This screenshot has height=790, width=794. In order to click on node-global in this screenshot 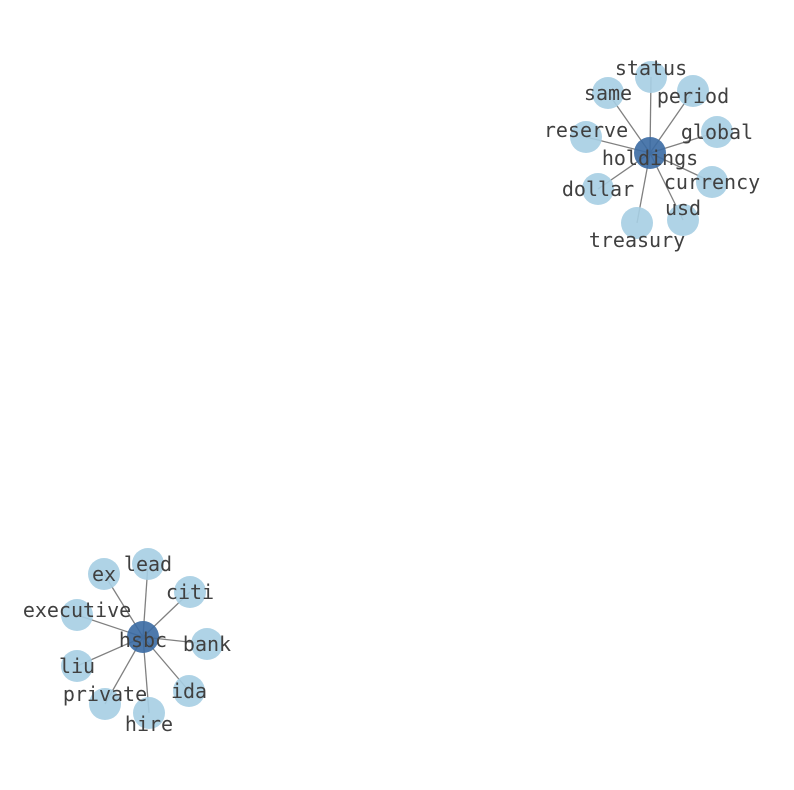, I will do `click(717, 132)`.